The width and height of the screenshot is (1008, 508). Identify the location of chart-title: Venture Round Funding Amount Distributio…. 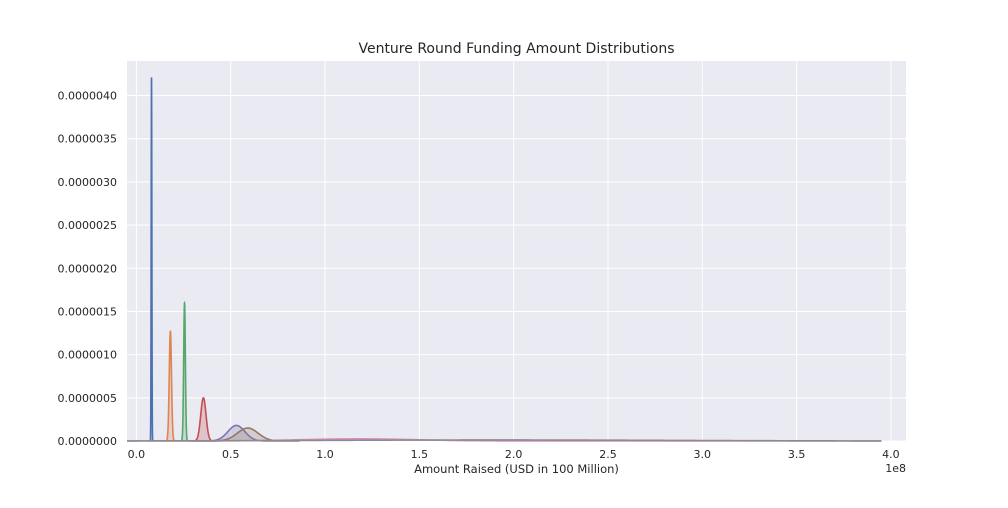
(516, 49).